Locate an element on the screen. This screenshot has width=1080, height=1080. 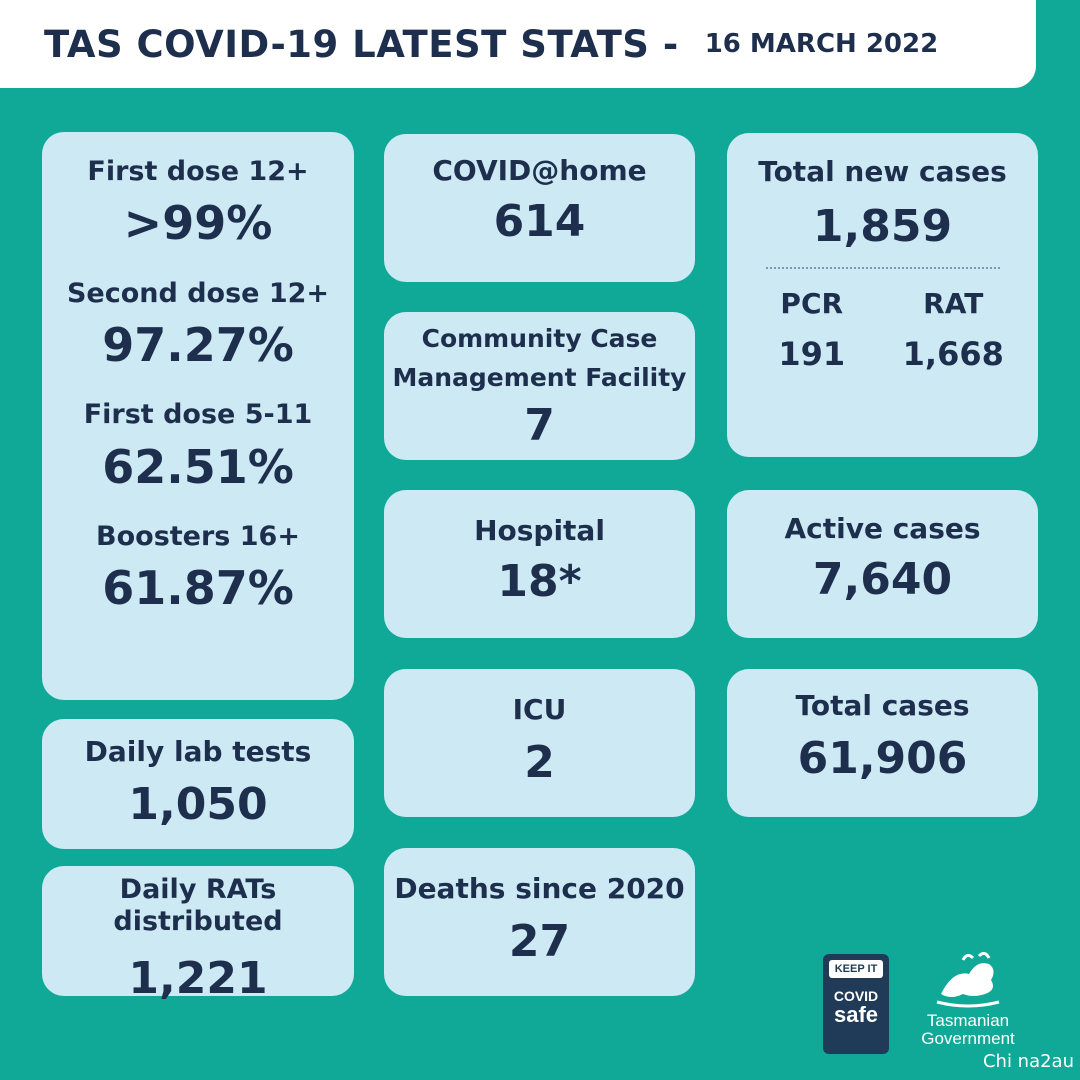
keep-it-text: KEEP IT is located at coordinates (856, 969).